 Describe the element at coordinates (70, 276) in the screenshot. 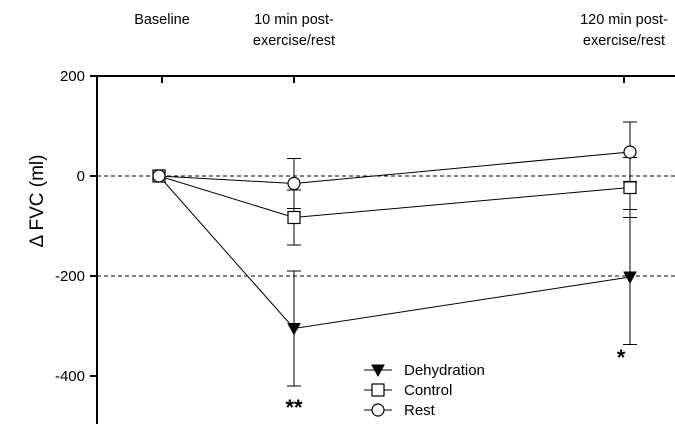

I see `y-tick-label: -200` at that location.